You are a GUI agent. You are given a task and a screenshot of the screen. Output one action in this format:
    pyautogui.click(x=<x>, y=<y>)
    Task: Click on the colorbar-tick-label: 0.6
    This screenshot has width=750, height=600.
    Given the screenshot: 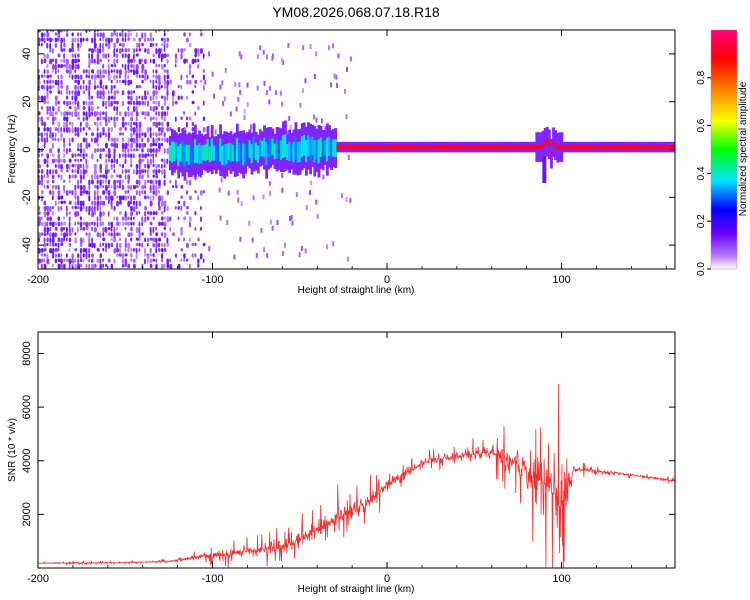 What is the action you would take?
    pyautogui.click(x=701, y=125)
    